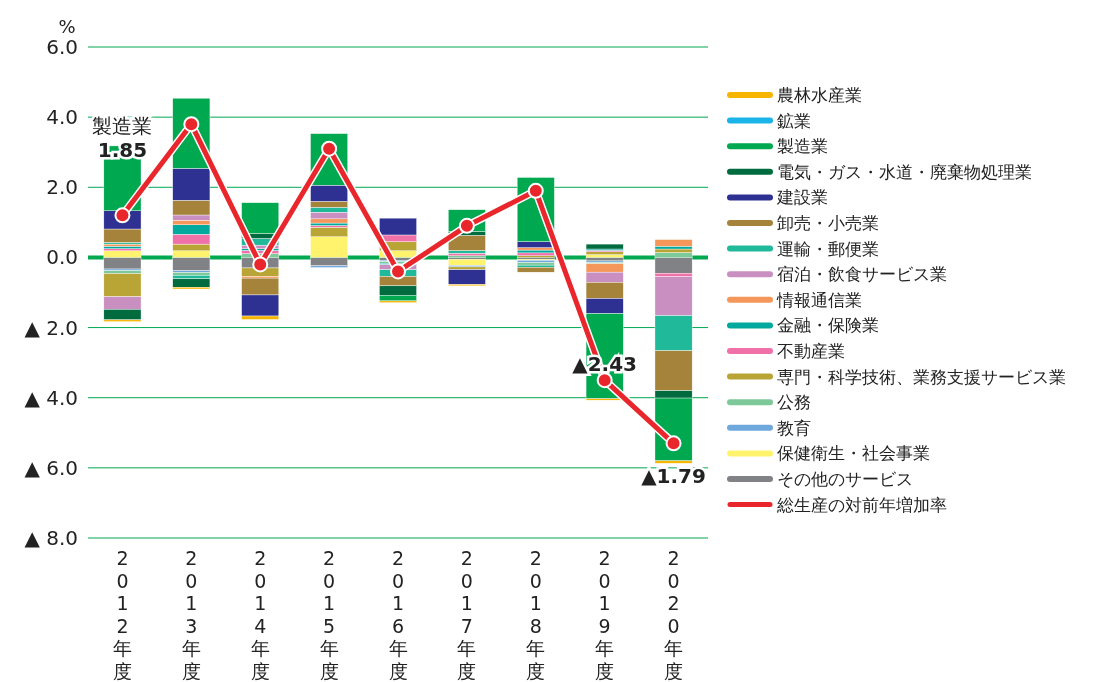  Describe the element at coordinates (794, 402) in the screenshot. I see `legend-label: 公務` at that location.